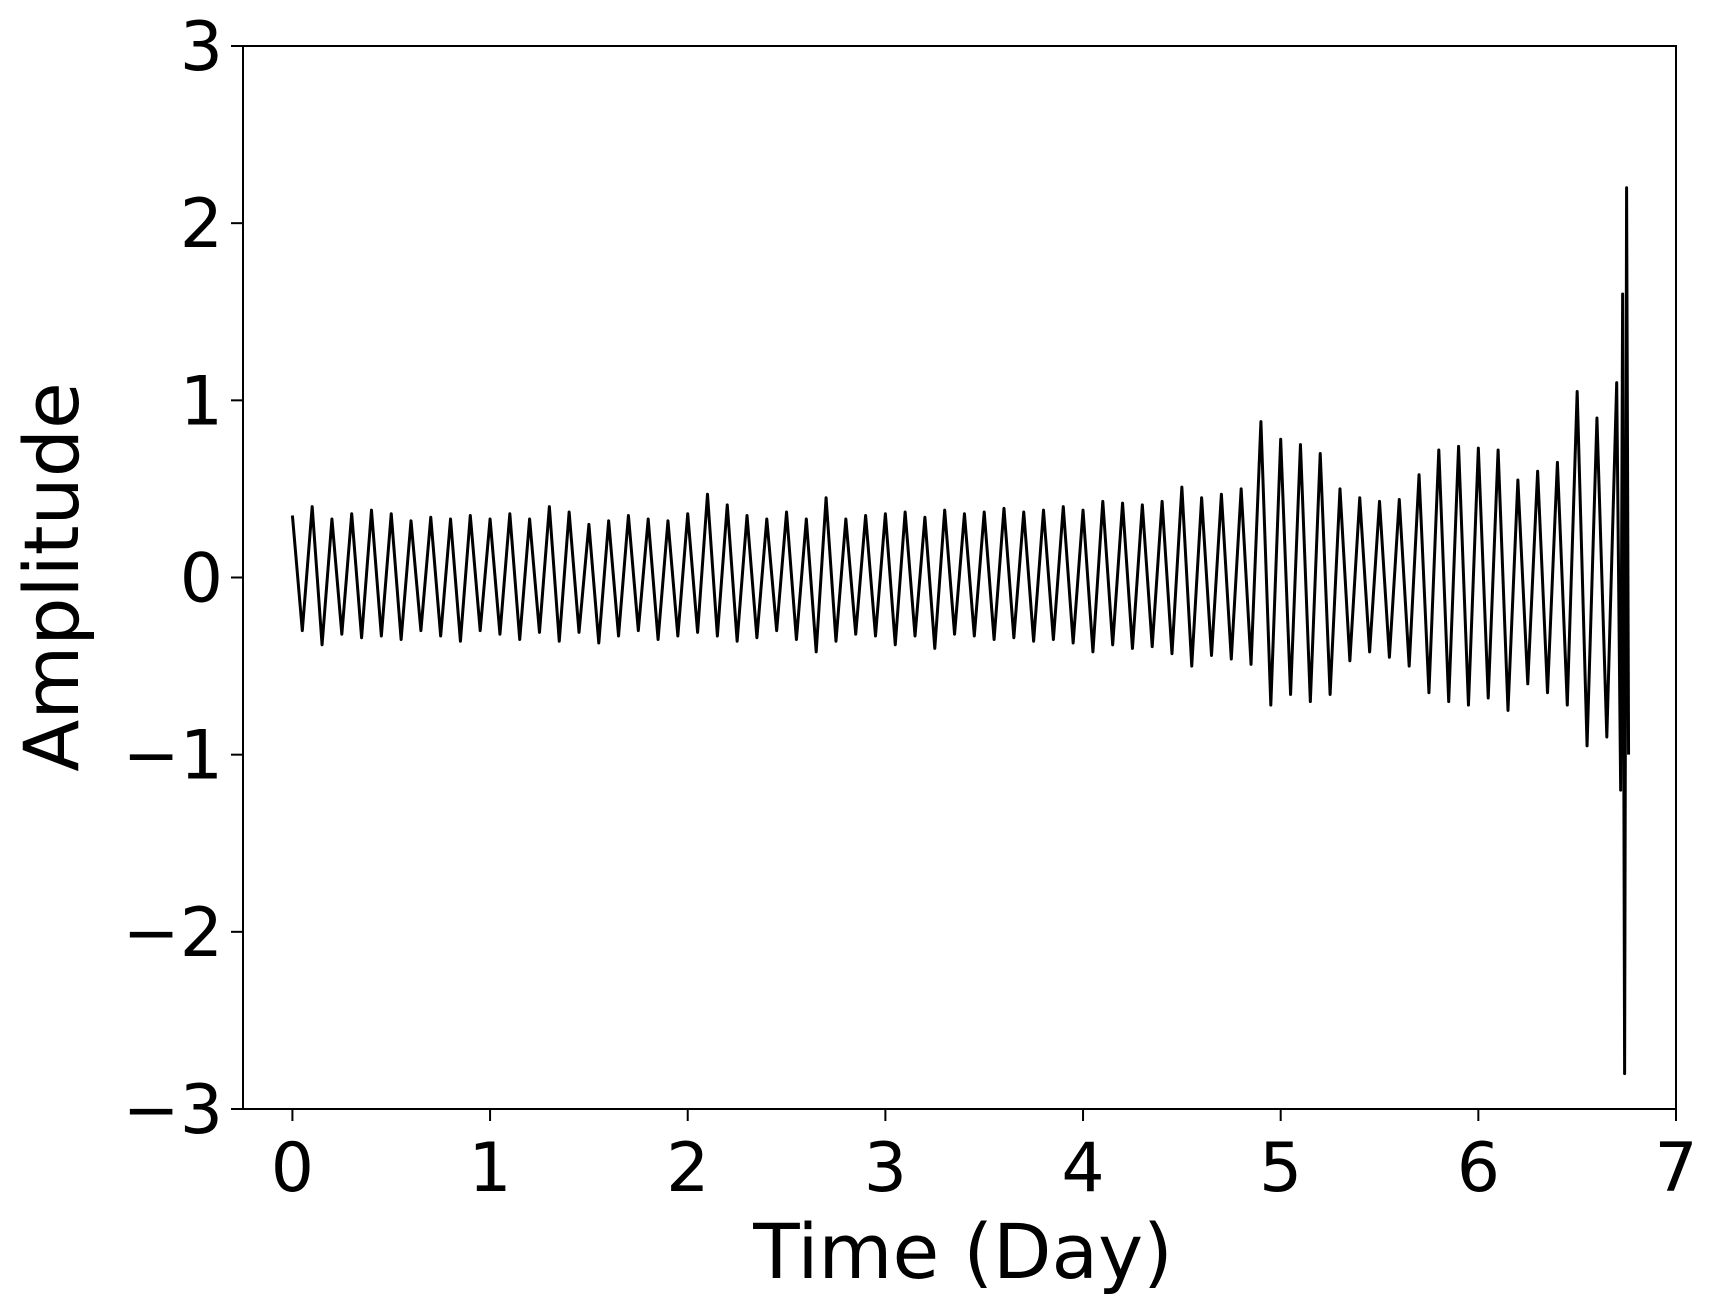  Describe the element at coordinates (885, 1168) in the screenshot. I see `x-tick-label: 3` at that location.